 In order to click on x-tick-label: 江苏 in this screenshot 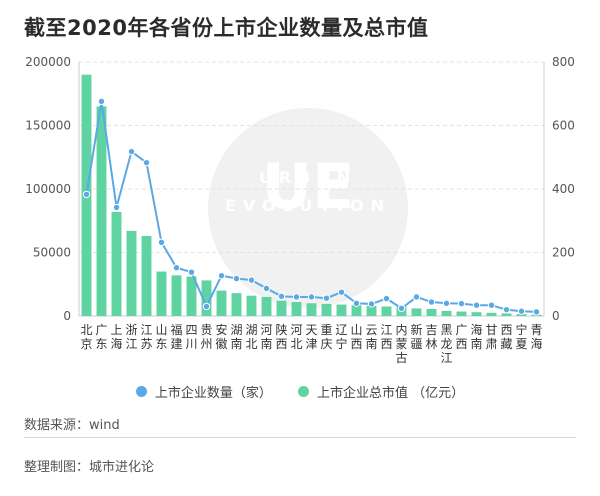, I will do `click(146, 337)`.